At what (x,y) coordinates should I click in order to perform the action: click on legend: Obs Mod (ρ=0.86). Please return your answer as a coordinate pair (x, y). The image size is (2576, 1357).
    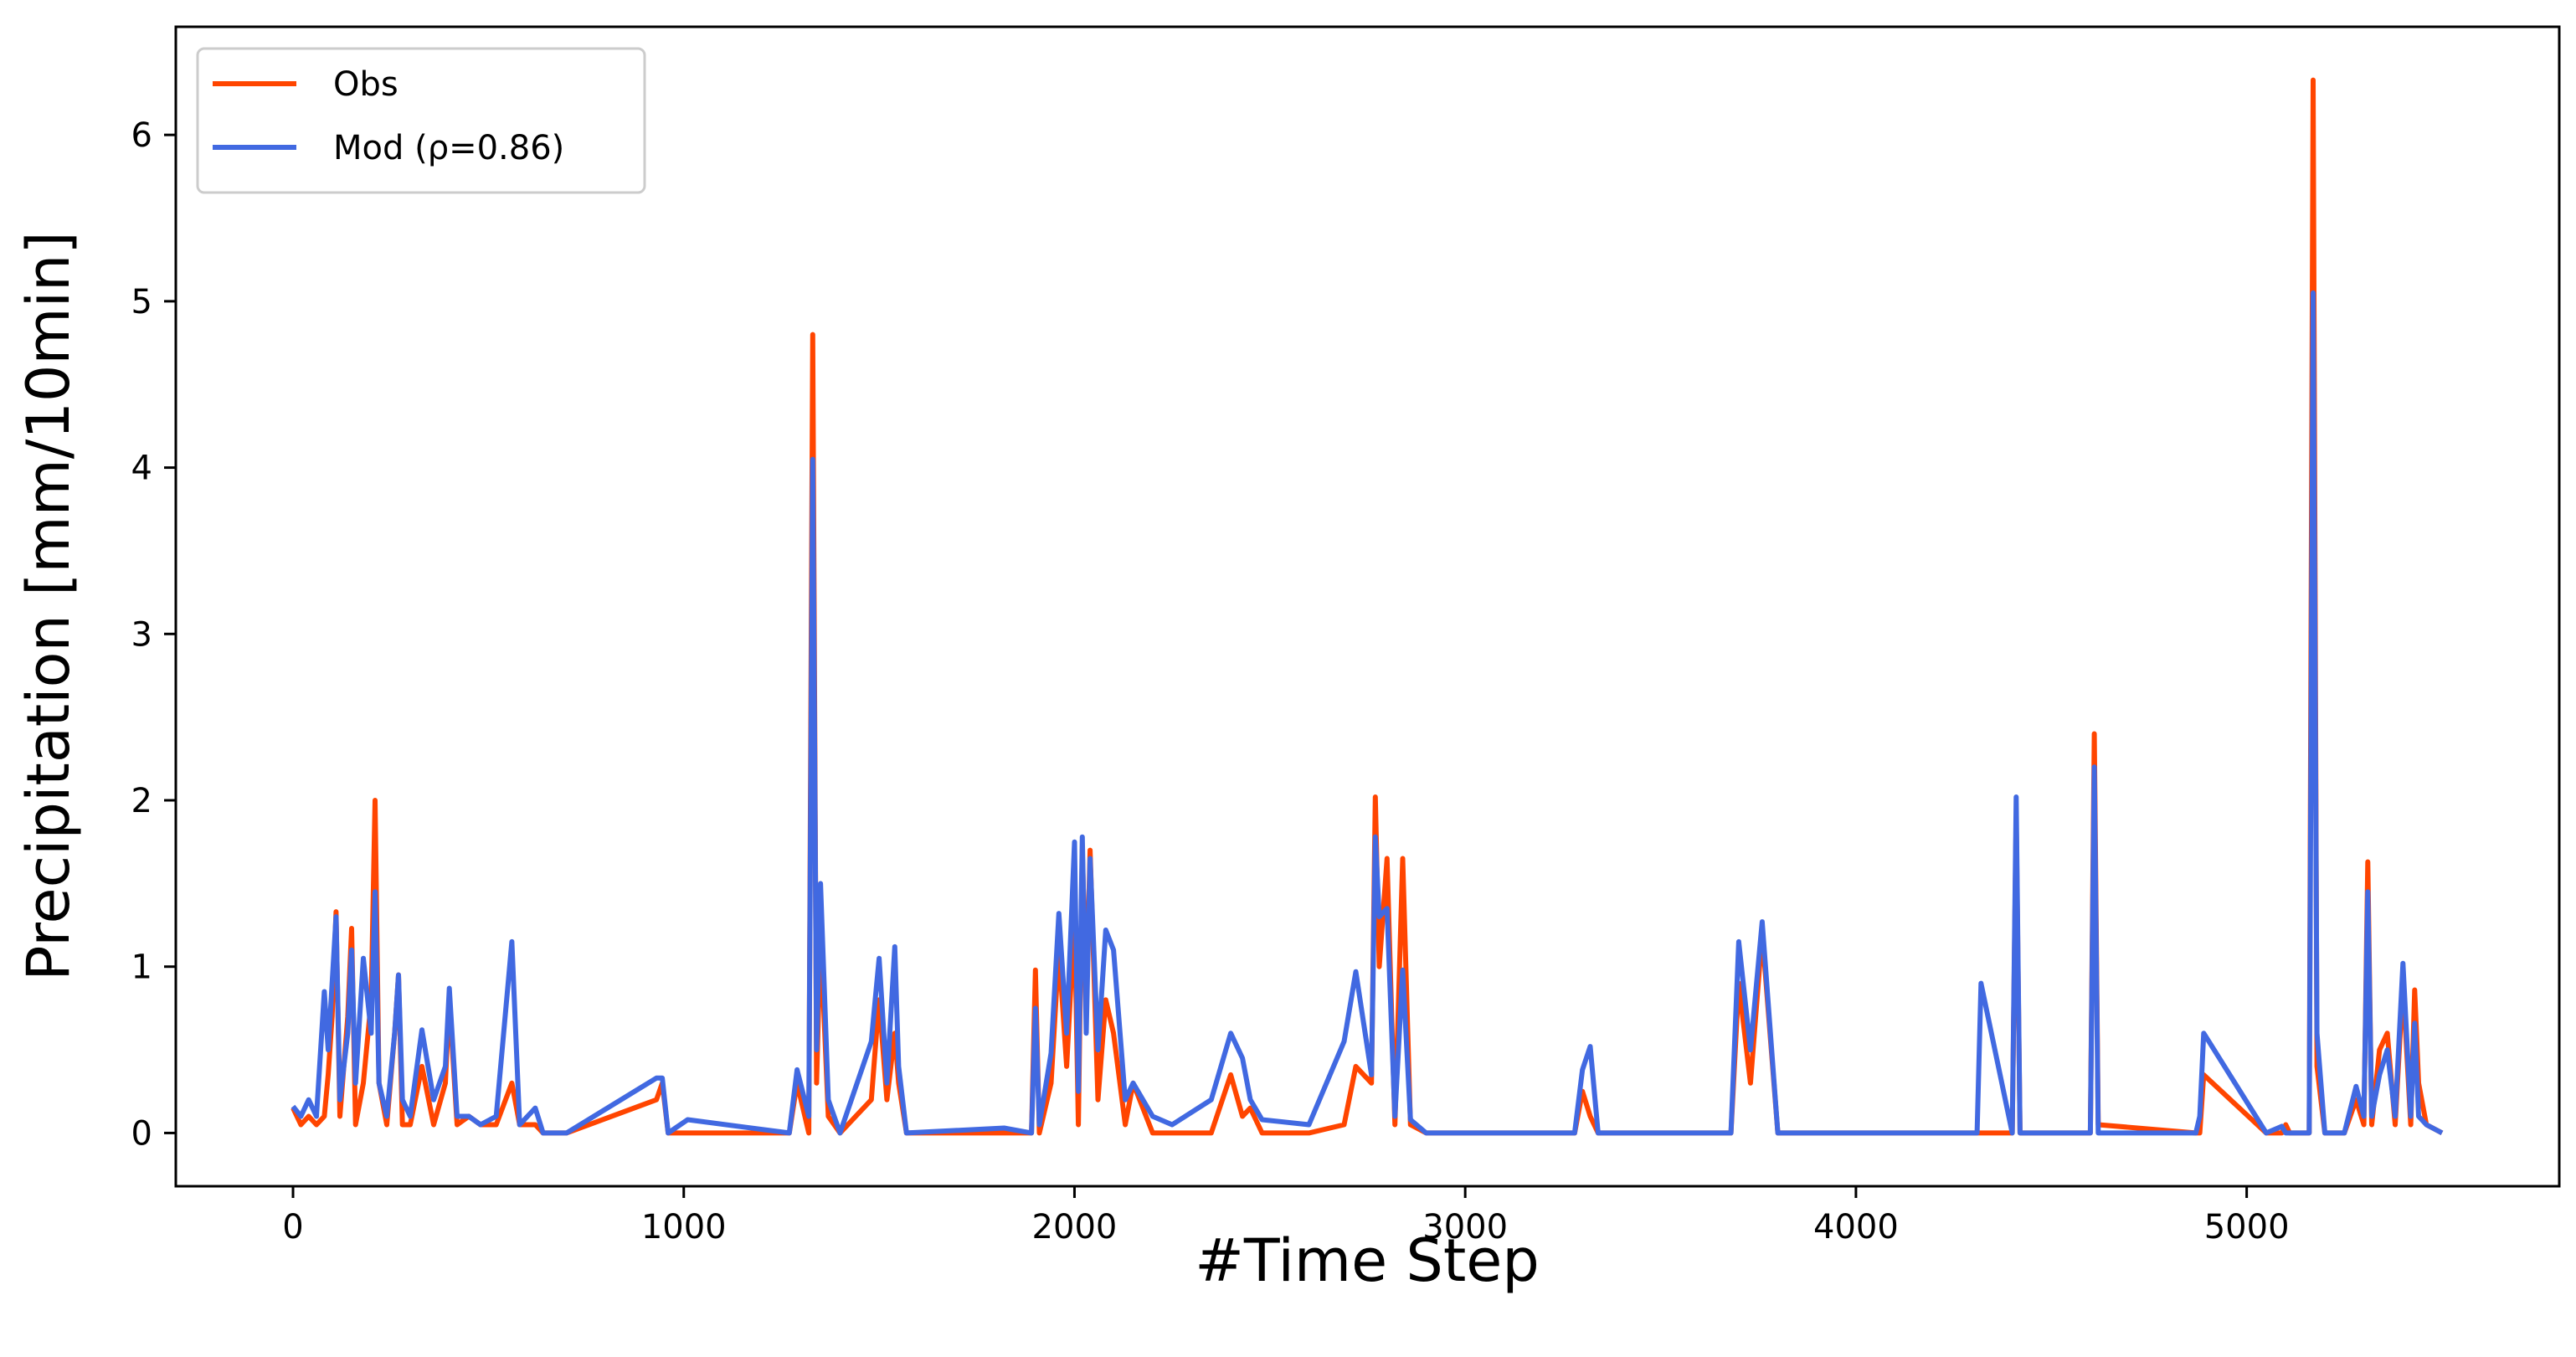
    Looking at the image, I should click on (421, 120).